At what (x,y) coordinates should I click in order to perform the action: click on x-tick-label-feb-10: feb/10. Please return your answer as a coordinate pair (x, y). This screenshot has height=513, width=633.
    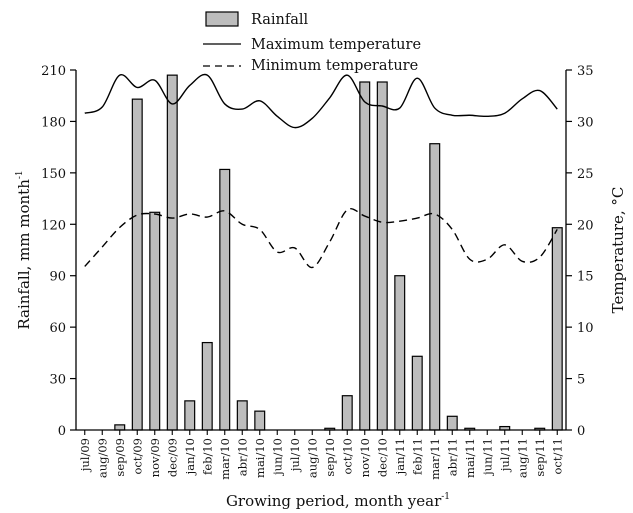
    Looking at the image, I should click on (207, 456).